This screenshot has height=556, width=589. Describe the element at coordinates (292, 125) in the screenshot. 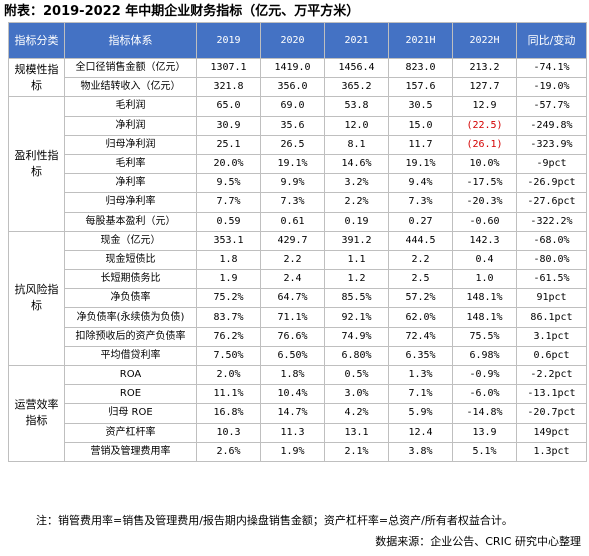

I see `value-cell: 35.6` at that location.